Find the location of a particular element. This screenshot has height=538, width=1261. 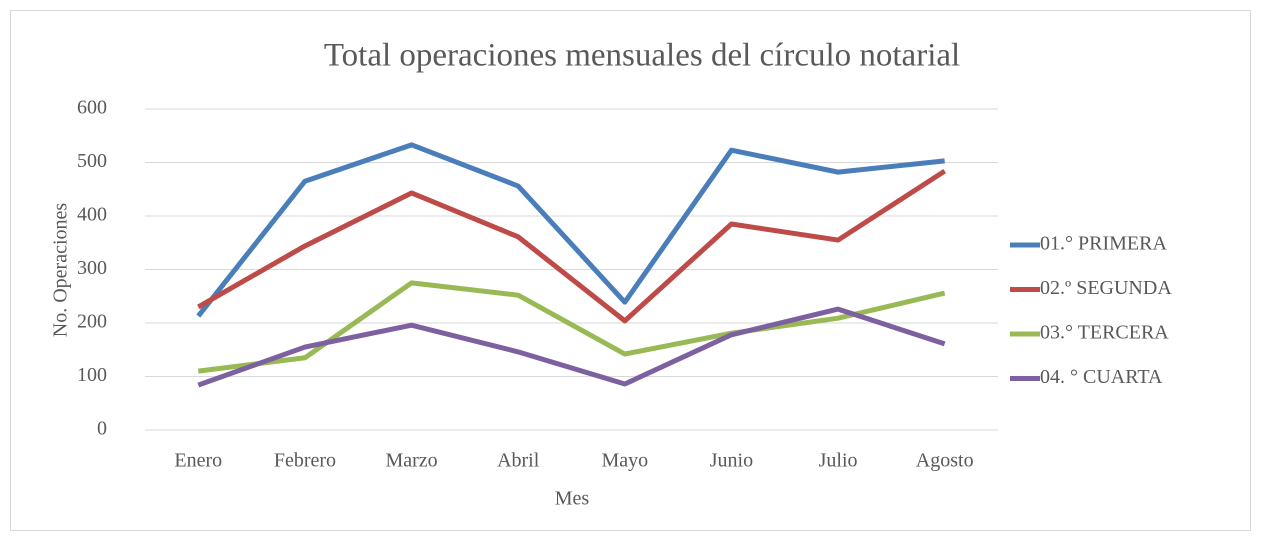

y-tick-label: 200 is located at coordinates (92, 322).